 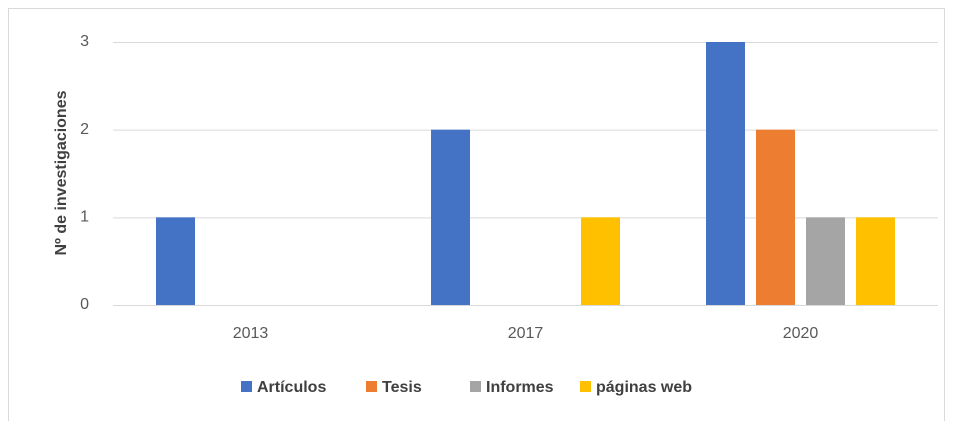 I want to click on x-tick-label: 2020, so click(x=801, y=333).